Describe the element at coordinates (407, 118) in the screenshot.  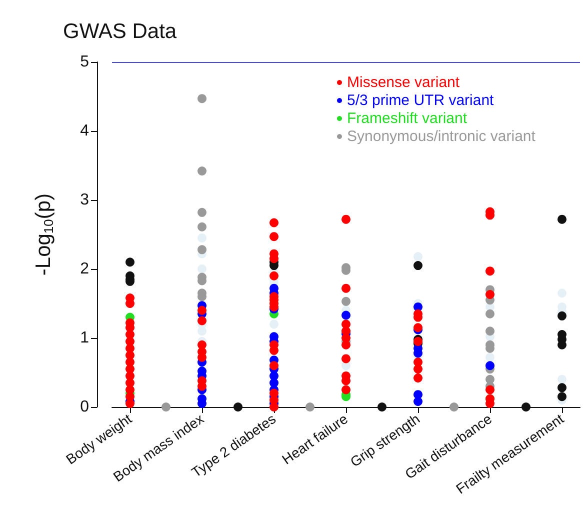
I see `legend-label: Frameshift variant` at that location.